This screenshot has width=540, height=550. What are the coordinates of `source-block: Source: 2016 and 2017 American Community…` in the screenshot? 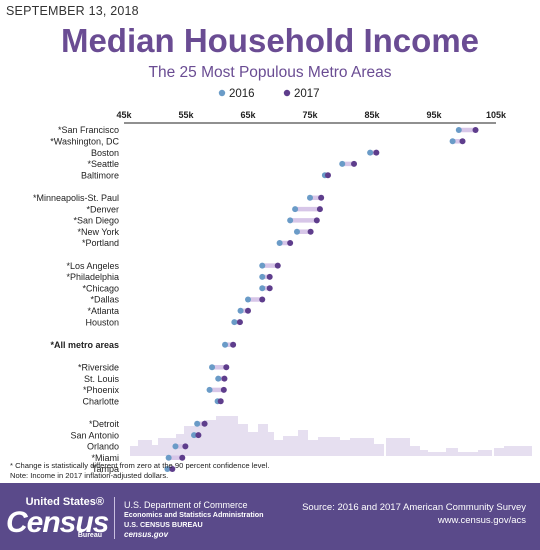 It's located at (414, 514).